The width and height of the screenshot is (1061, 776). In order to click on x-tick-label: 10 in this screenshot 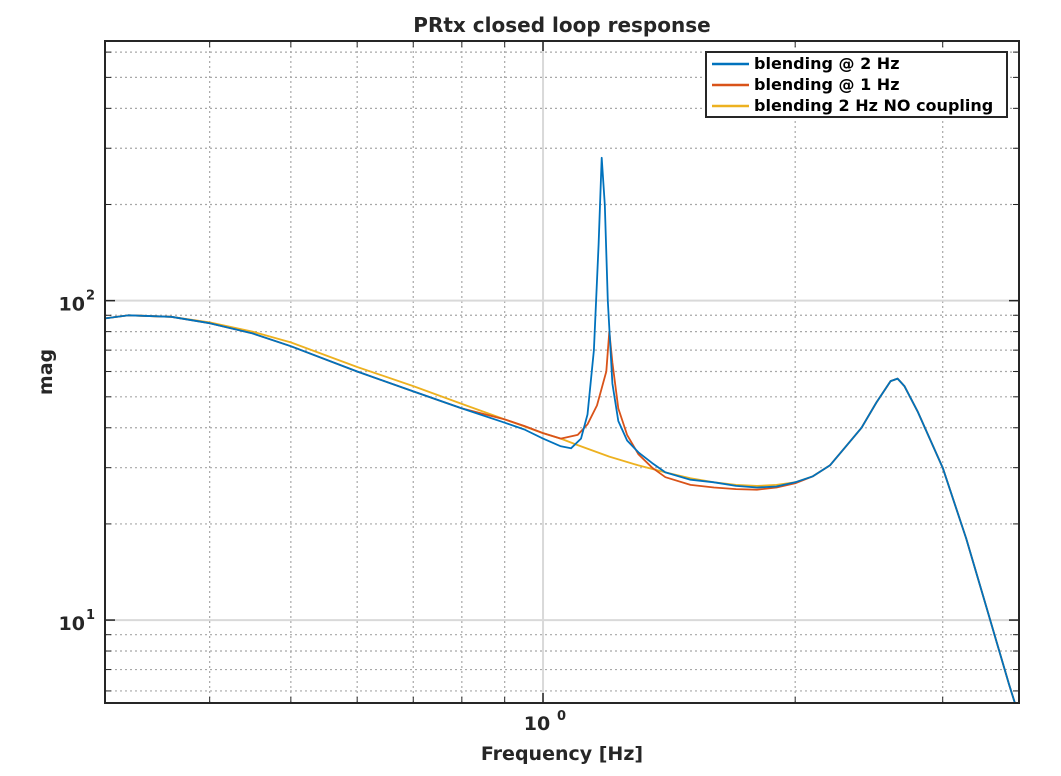, I will do `click(537, 724)`.